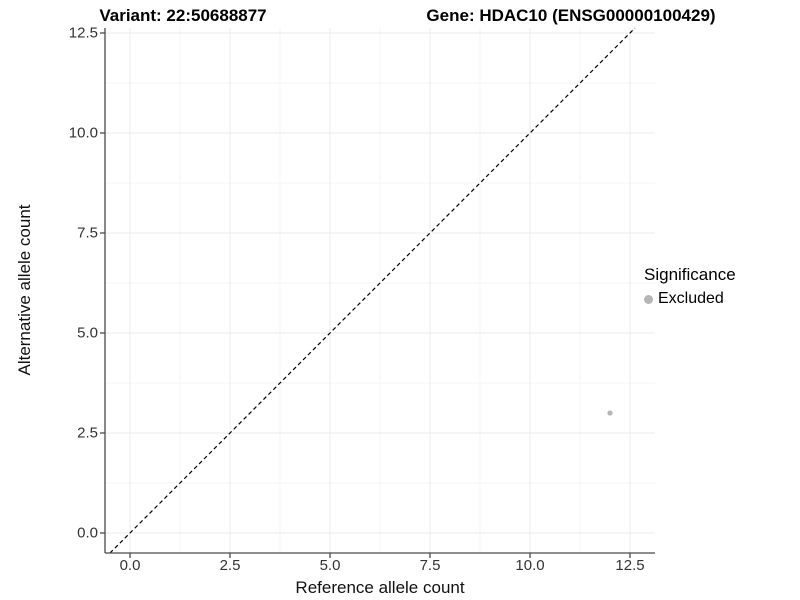  I want to click on plot-title-variant: Variant: 22:50688877, so click(183, 15).